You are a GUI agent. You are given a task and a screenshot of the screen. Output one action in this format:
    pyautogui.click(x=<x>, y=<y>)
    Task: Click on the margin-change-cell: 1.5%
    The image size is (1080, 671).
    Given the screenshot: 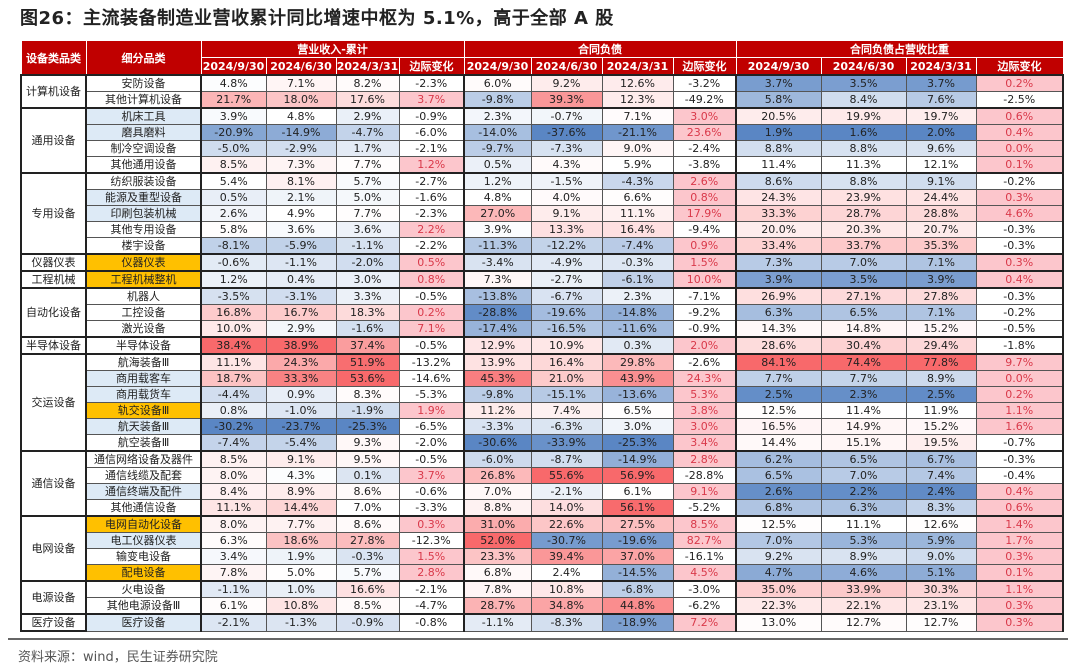 What is the action you would take?
    pyautogui.click(x=705, y=262)
    